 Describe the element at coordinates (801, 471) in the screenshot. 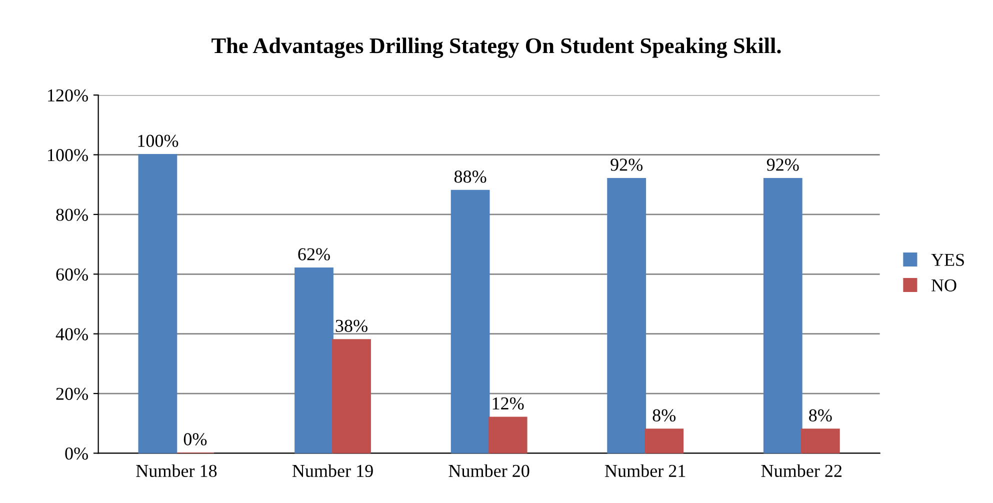

I see `x-tick-label: Number 22` at that location.